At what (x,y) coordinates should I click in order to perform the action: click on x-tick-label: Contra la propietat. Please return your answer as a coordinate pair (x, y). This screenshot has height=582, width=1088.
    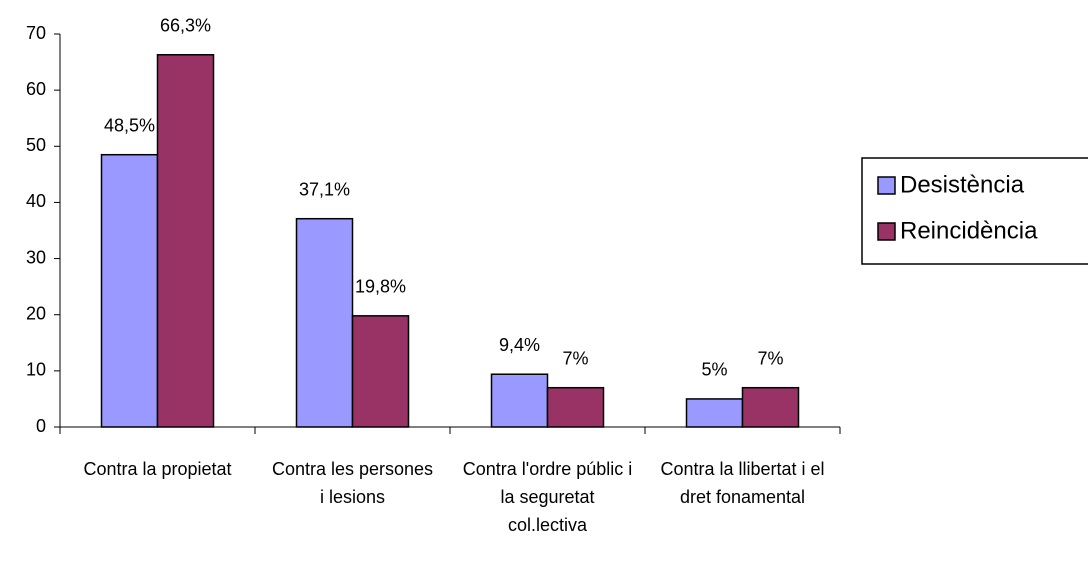
    Looking at the image, I should click on (157, 469).